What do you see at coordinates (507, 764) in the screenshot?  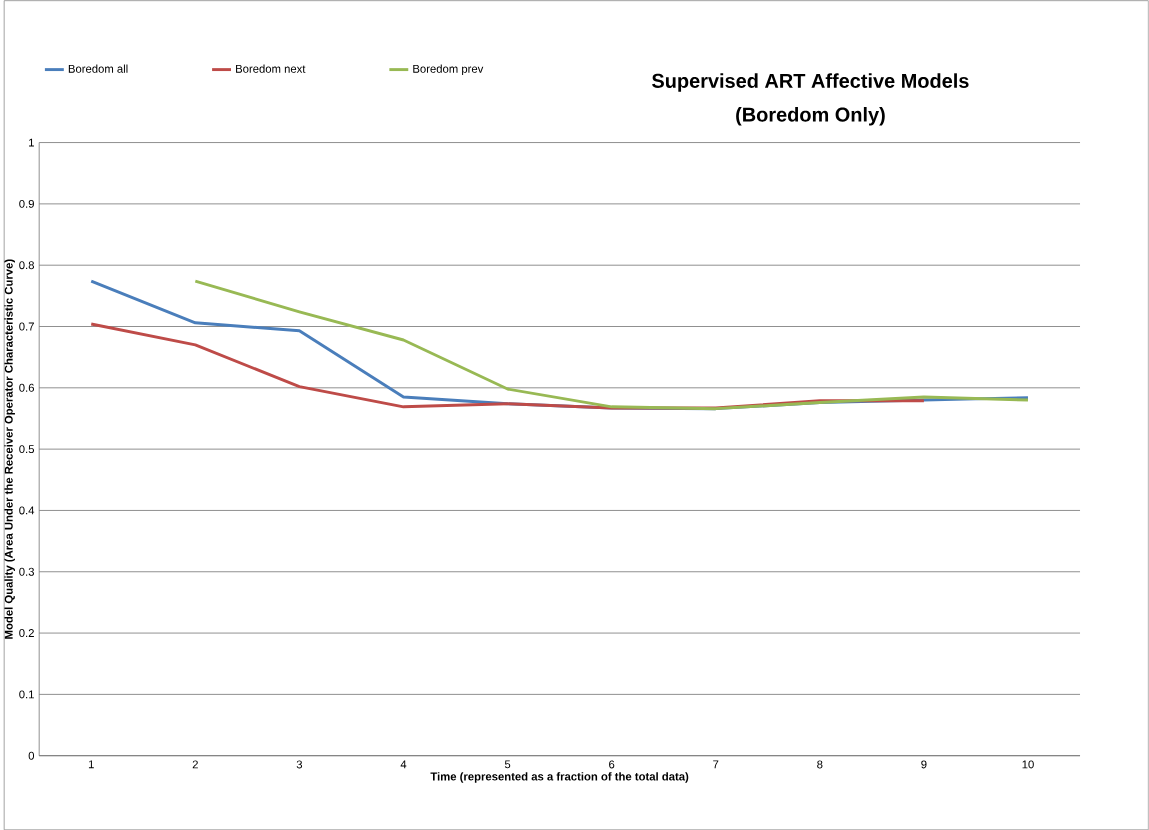 I see `x-tick-label: 5` at bounding box center [507, 764].